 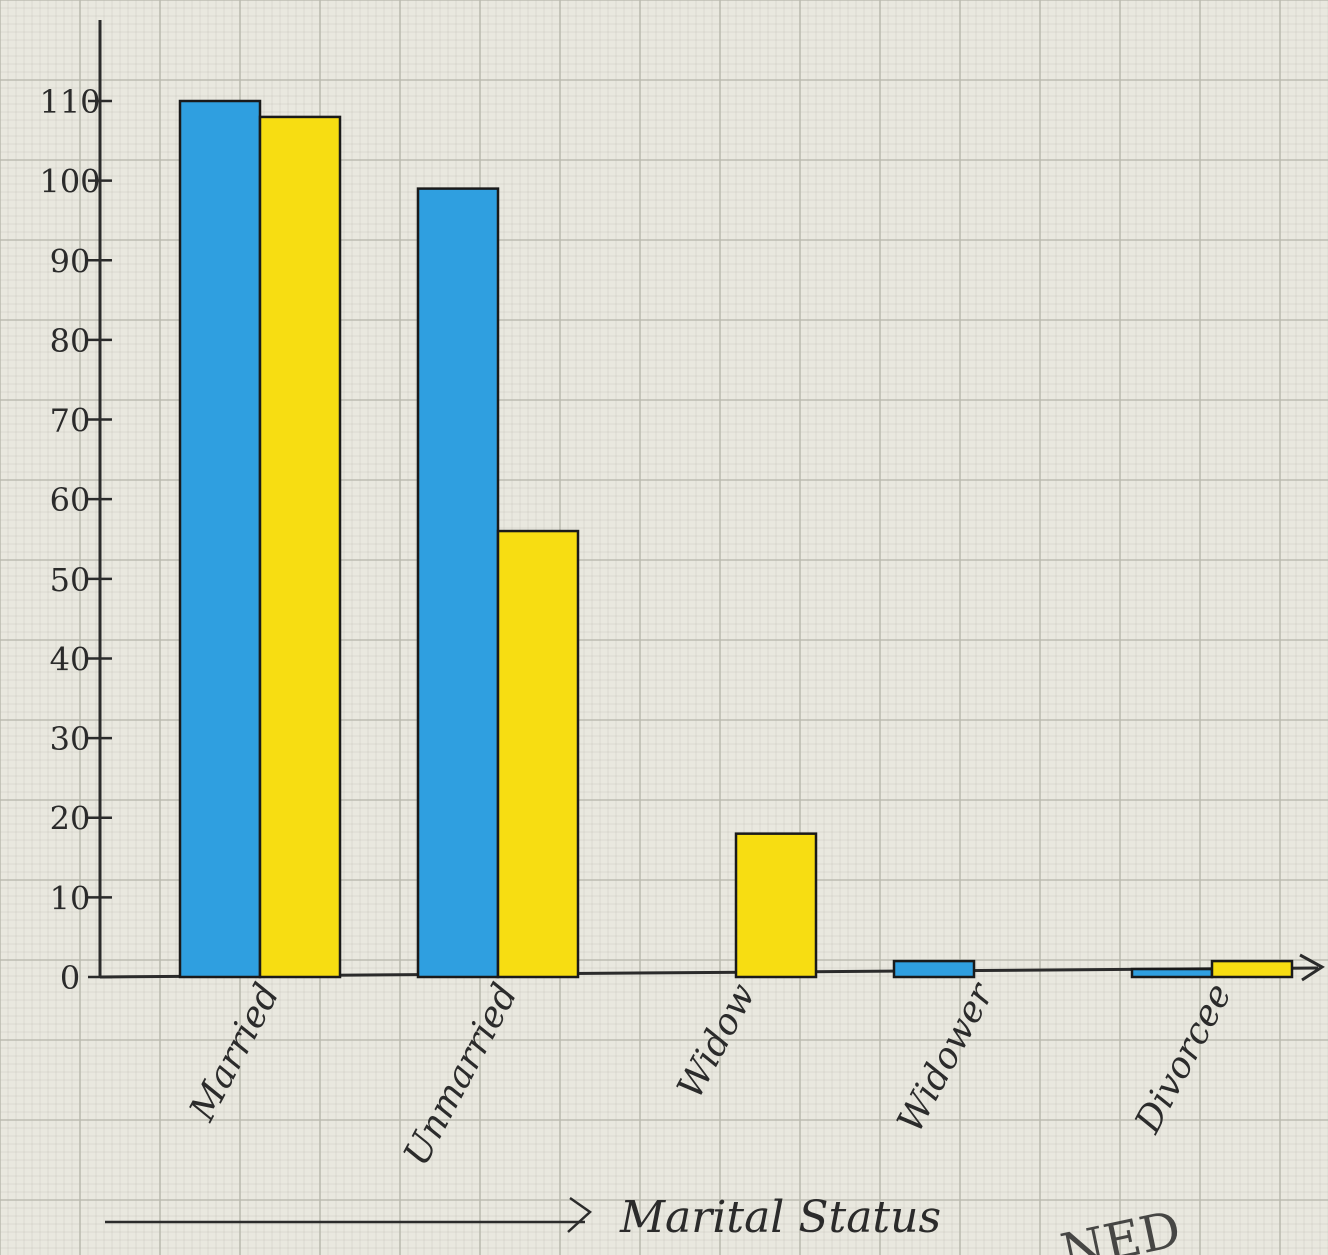 I want to click on y-tick-label: 110, so click(x=69, y=102).